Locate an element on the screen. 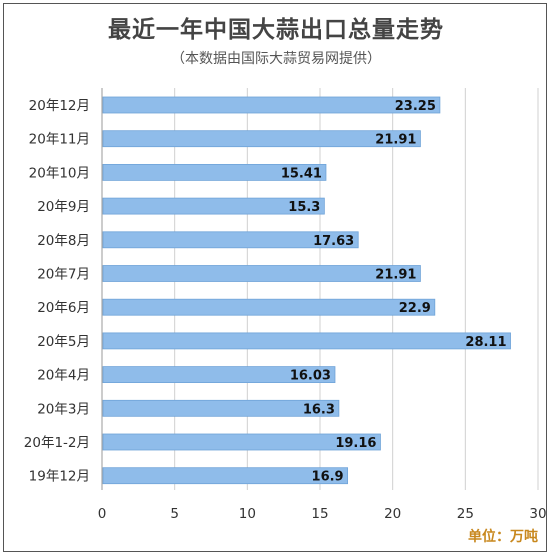 The width and height of the screenshot is (552, 557). chart-subtitle: （本数据由国际大蒜贸易网提供） is located at coordinates (276, 59).